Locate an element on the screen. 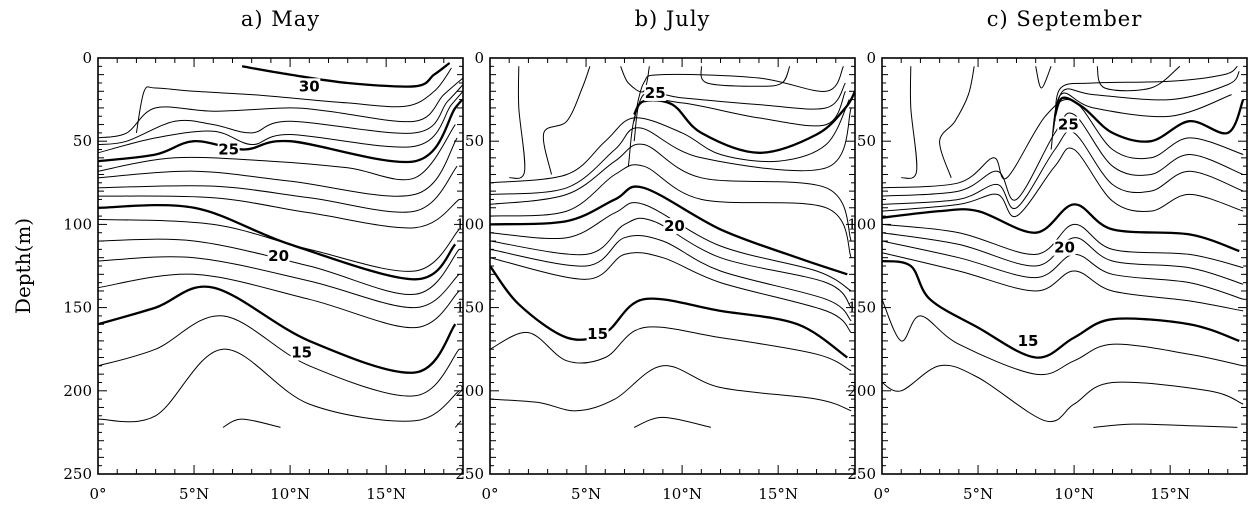  contour-label: 30 is located at coordinates (309, 86).